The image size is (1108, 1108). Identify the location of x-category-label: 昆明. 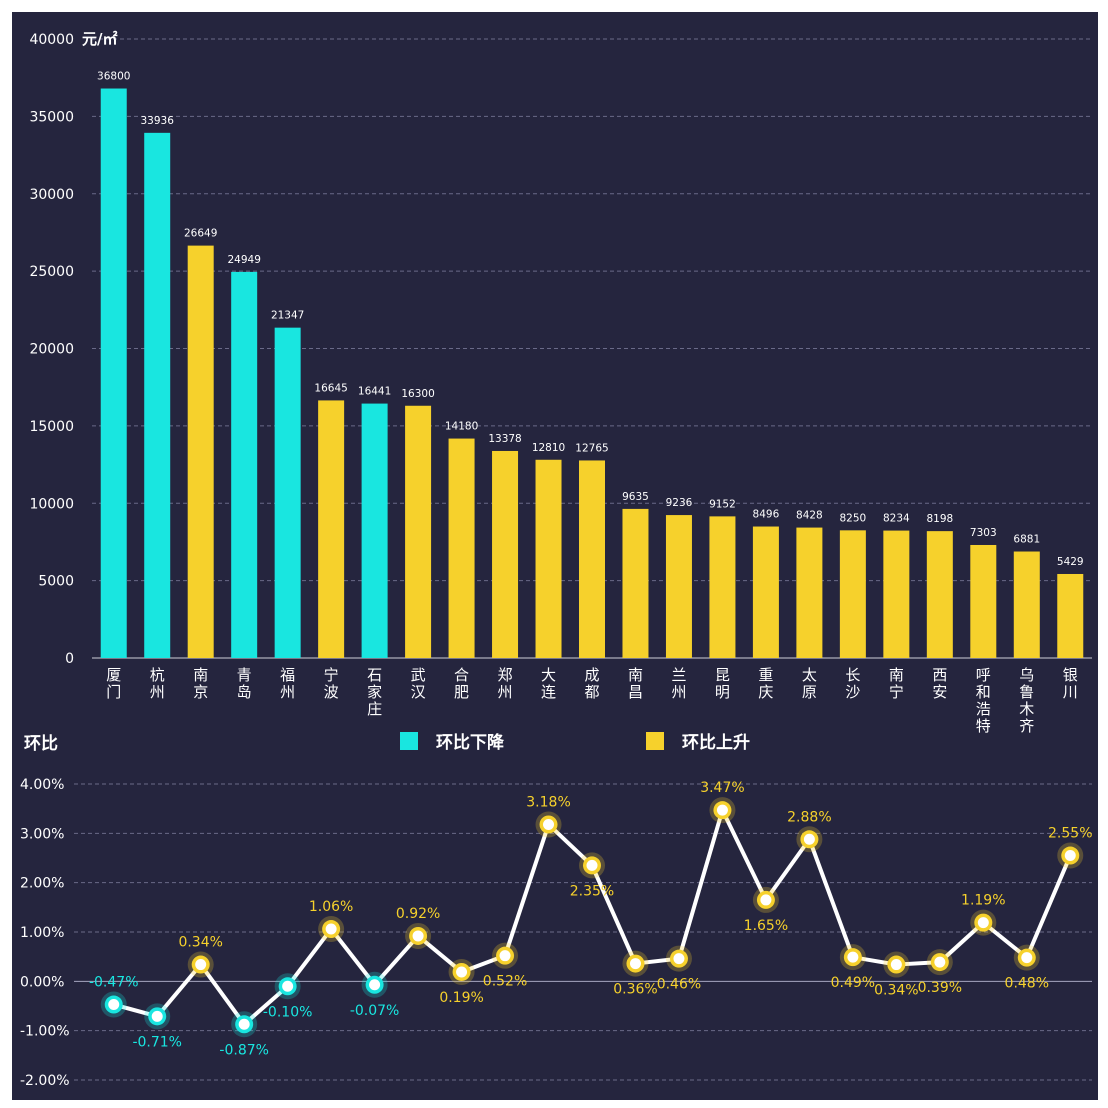
(722, 683).